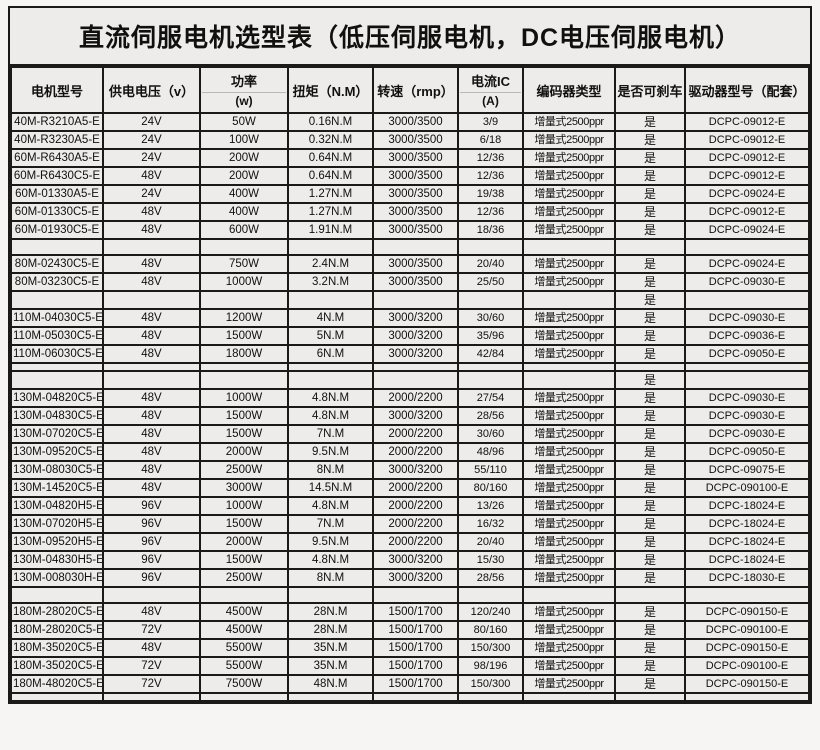  What do you see at coordinates (490, 354) in the screenshot?
I see `current-cell: 42/84` at bounding box center [490, 354].